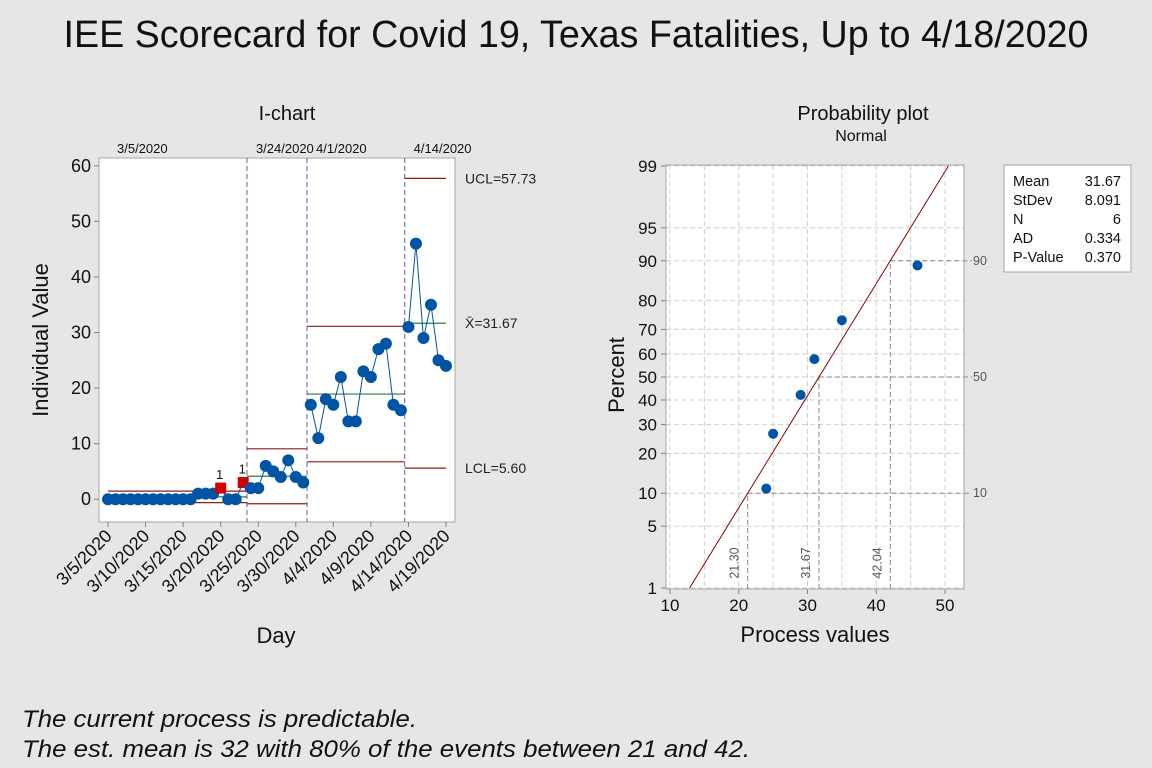 The height and width of the screenshot is (768, 1152). What do you see at coordinates (81, 277) in the screenshot?
I see `ichart-y-tick-label: 40` at bounding box center [81, 277].